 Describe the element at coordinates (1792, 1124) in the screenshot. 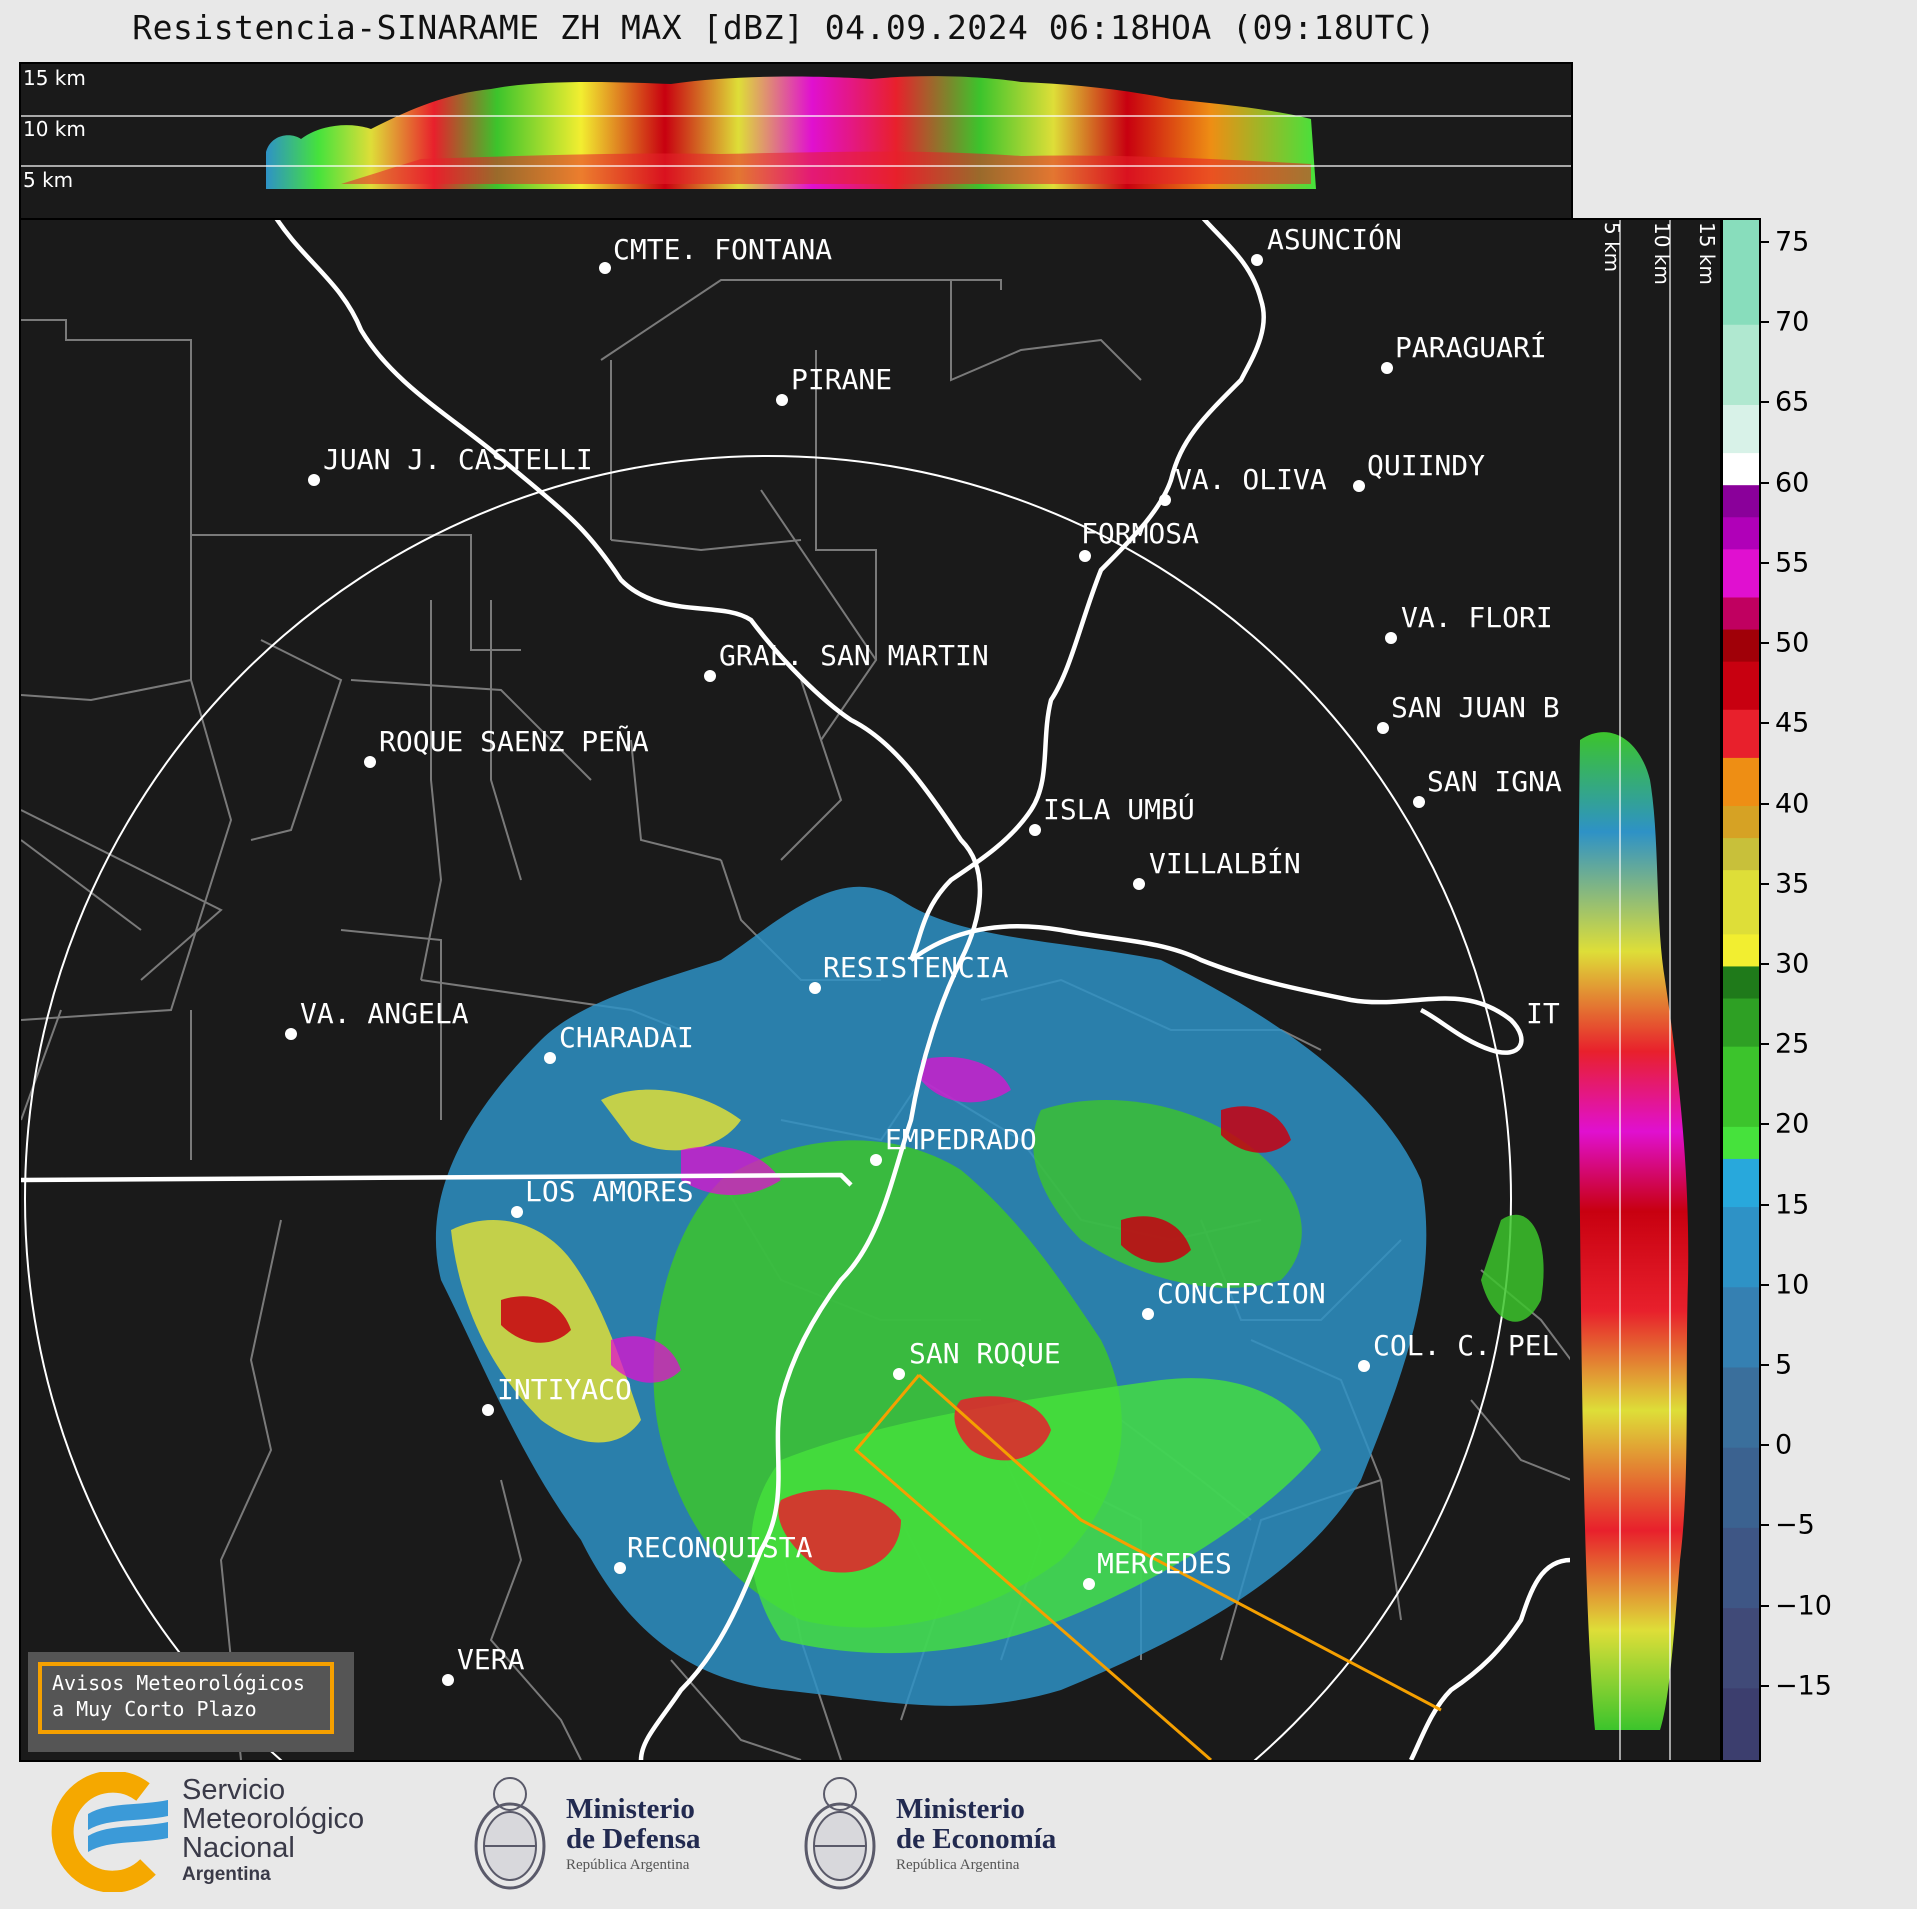

I see `colorbar-tick-label: 20` at that location.